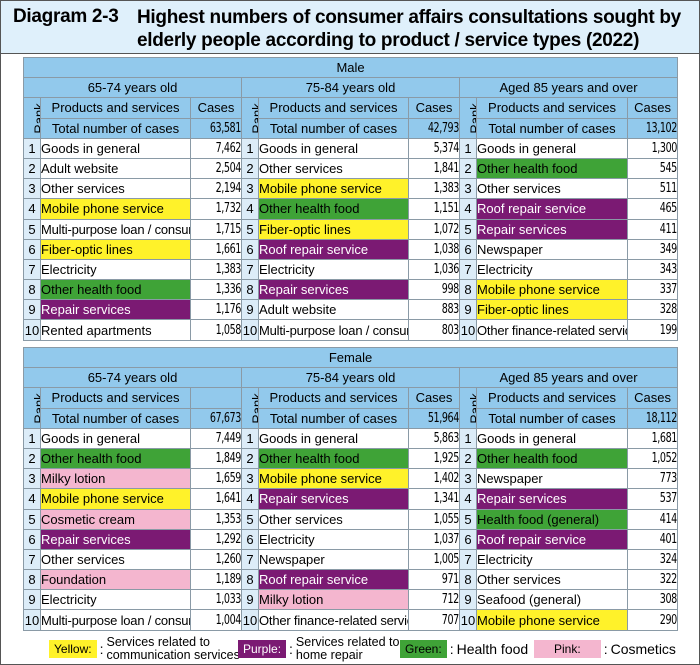 The width and height of the screenshot is (700, 665). What do you see at coordinates (552, 310) in the screenshot?
I see `product-cell: Fiber-optic lines` at bounding box center [552, 310].